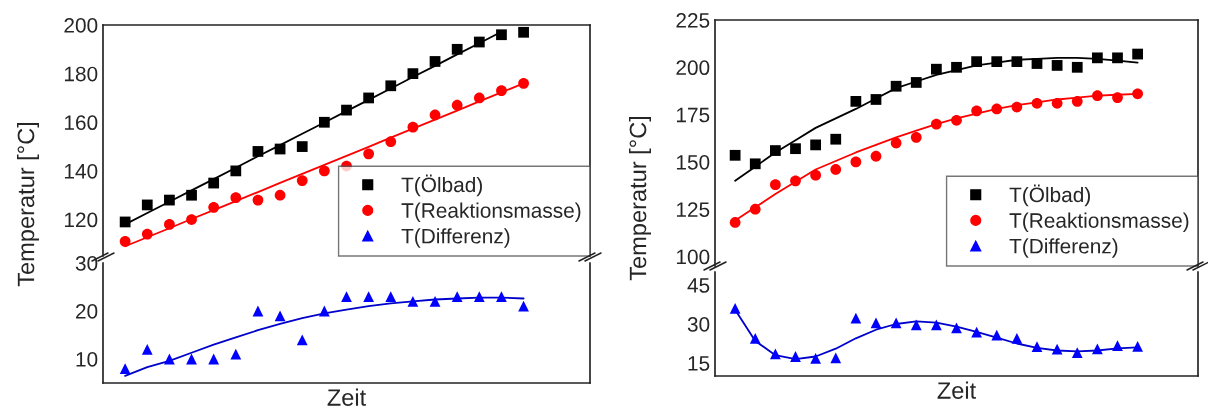  I want to click on y-tick-label: 140, so click(81, 171).